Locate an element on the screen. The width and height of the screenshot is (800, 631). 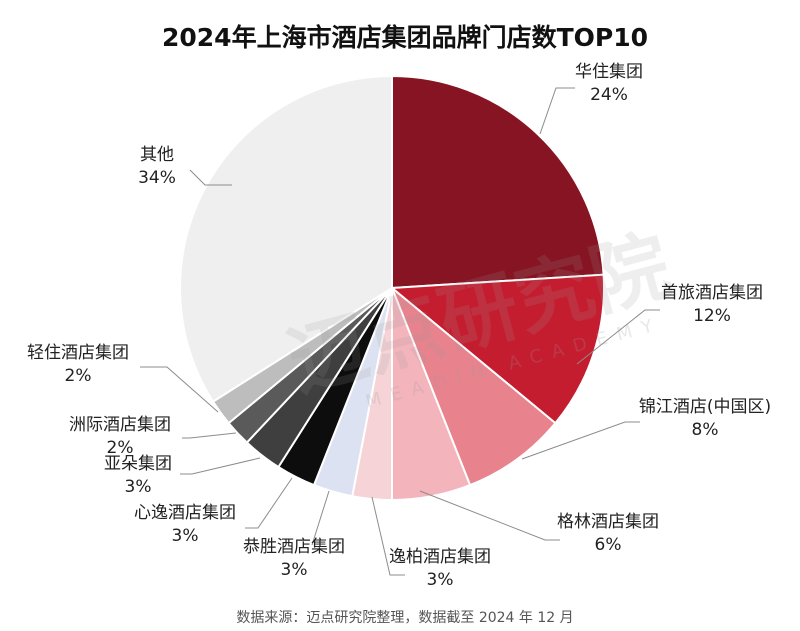
slice-label-name: 心逸酒店集团 is located at coordinates (185, 513).